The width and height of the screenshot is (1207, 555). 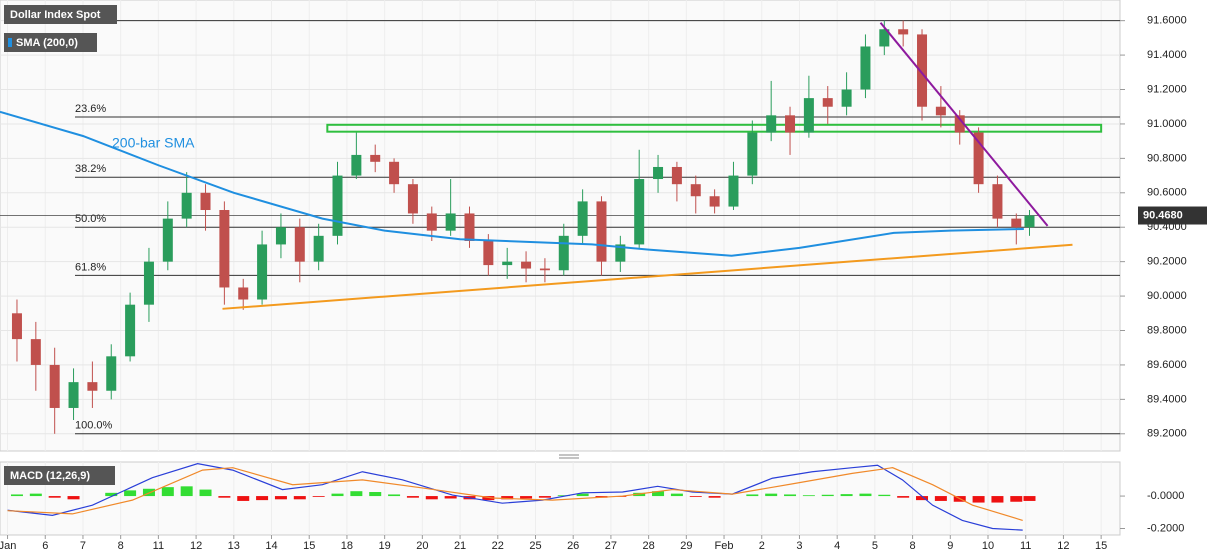 What do you see at coordinates (94, 426) in the screenshot?
I see `fib-label: 100.0%` at bounding box center [94, 426].